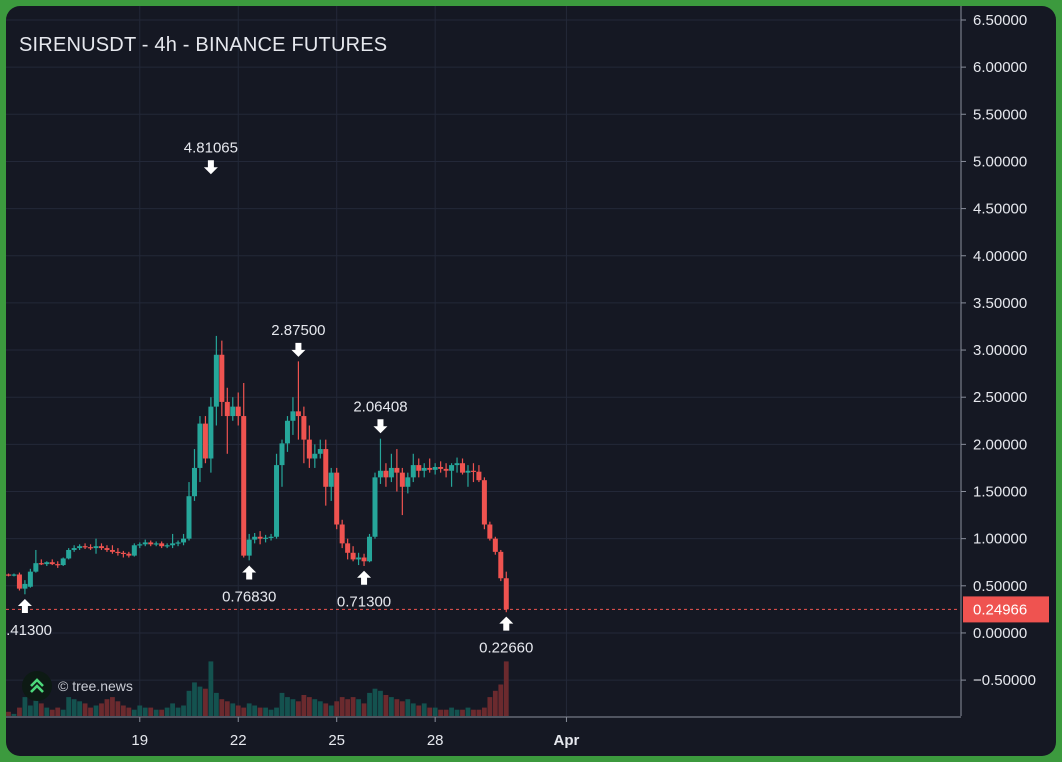  Describe the element at coordinates (211, 157) in the screenshot. I see `price-annotation: 4.81065` at that location.